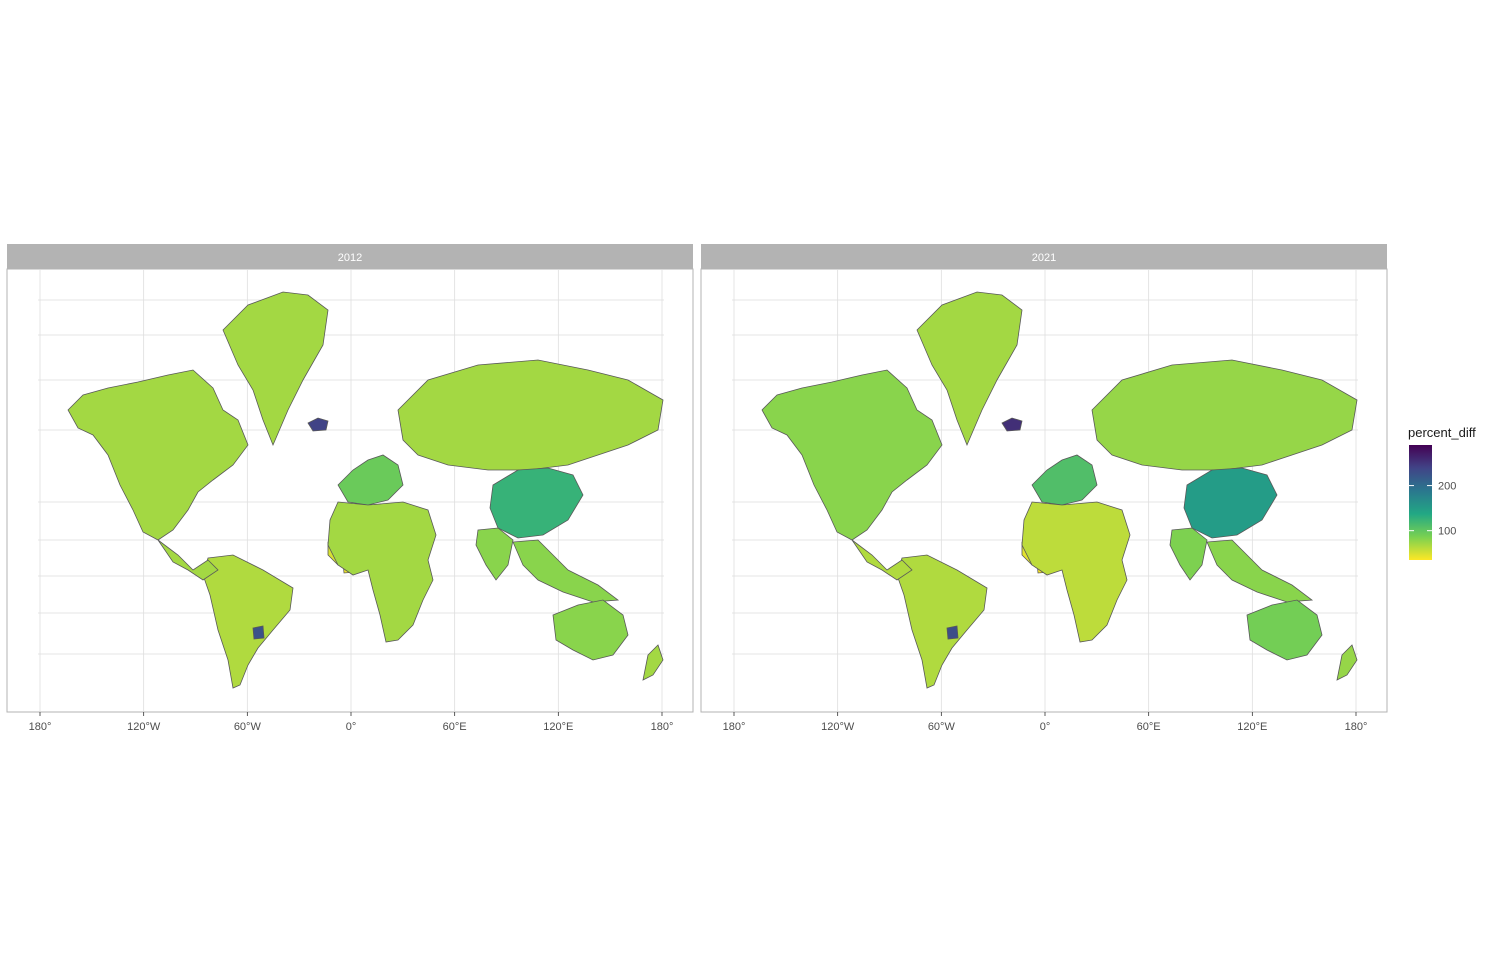 This screenshot has width=1500, height=978. I want to click on legend-tick-label: 100, so click(1447, 532).